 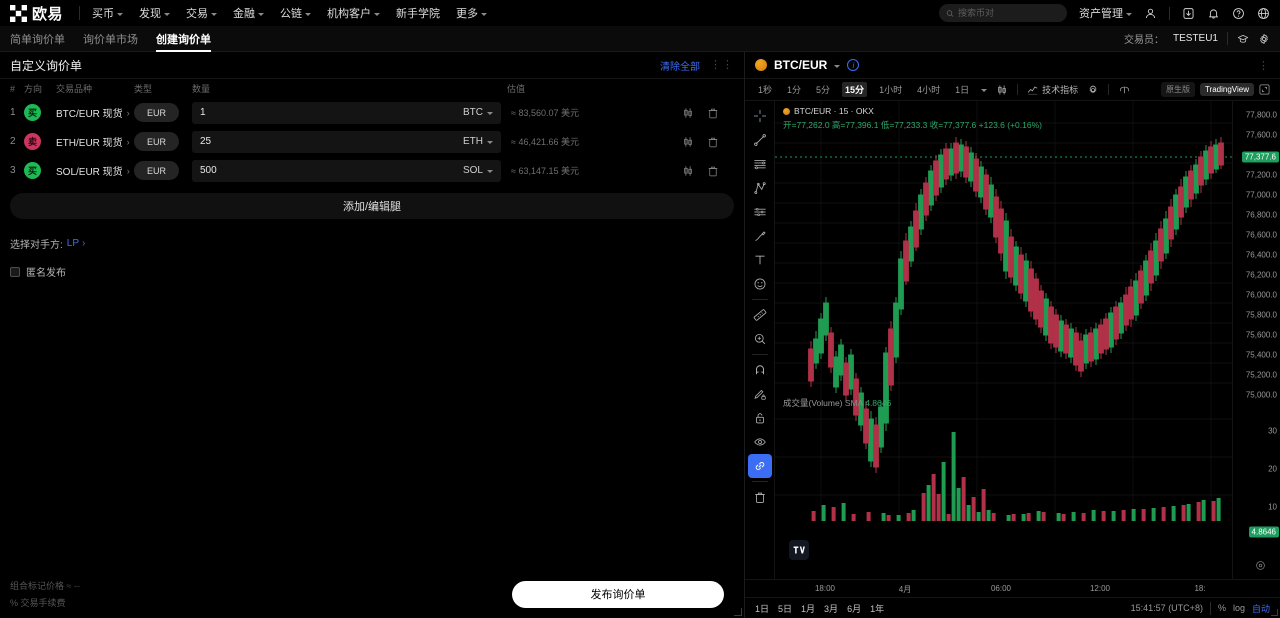 What do you see at coordinates (36, 13) in the screenshot?
I see `okx-logo: 欧易` at bounding box center [36, 13].